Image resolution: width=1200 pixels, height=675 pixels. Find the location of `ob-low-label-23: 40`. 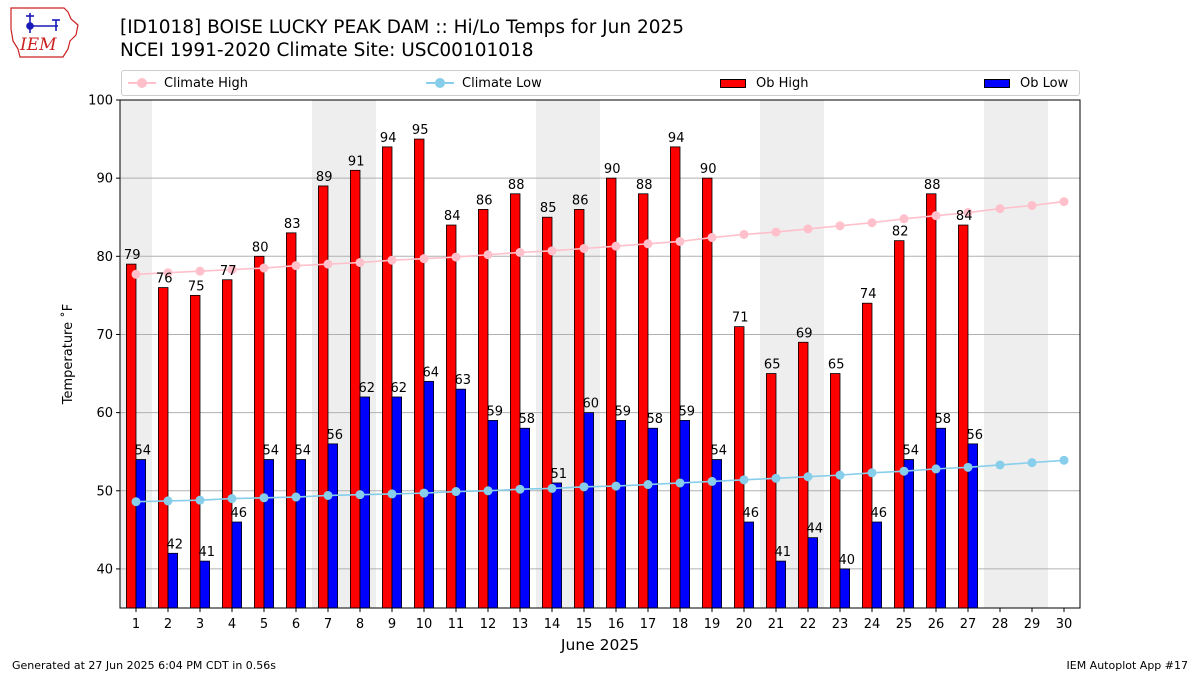

ob-low-label-23: 40 is located at coordinates (847, 560).